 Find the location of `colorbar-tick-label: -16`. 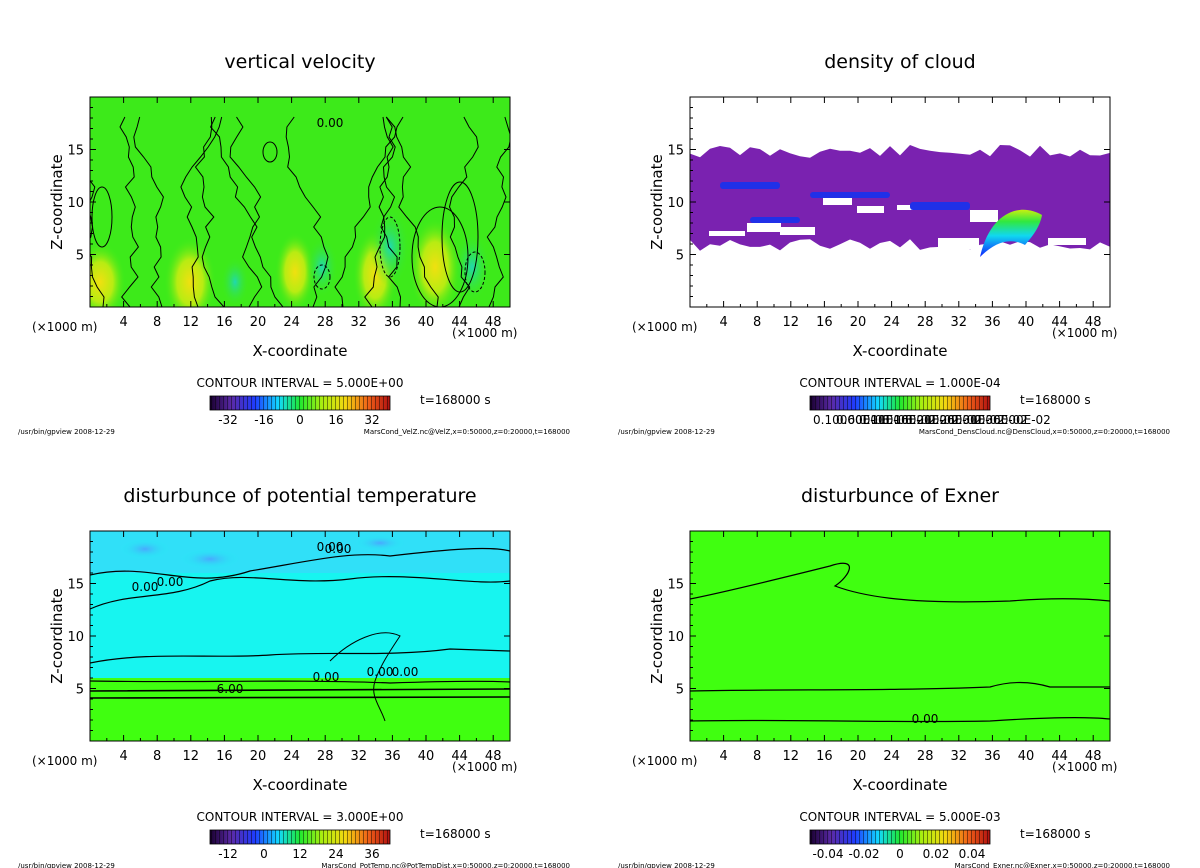

colorbar-tick-label: -16 is located at coordinates (264, 420).